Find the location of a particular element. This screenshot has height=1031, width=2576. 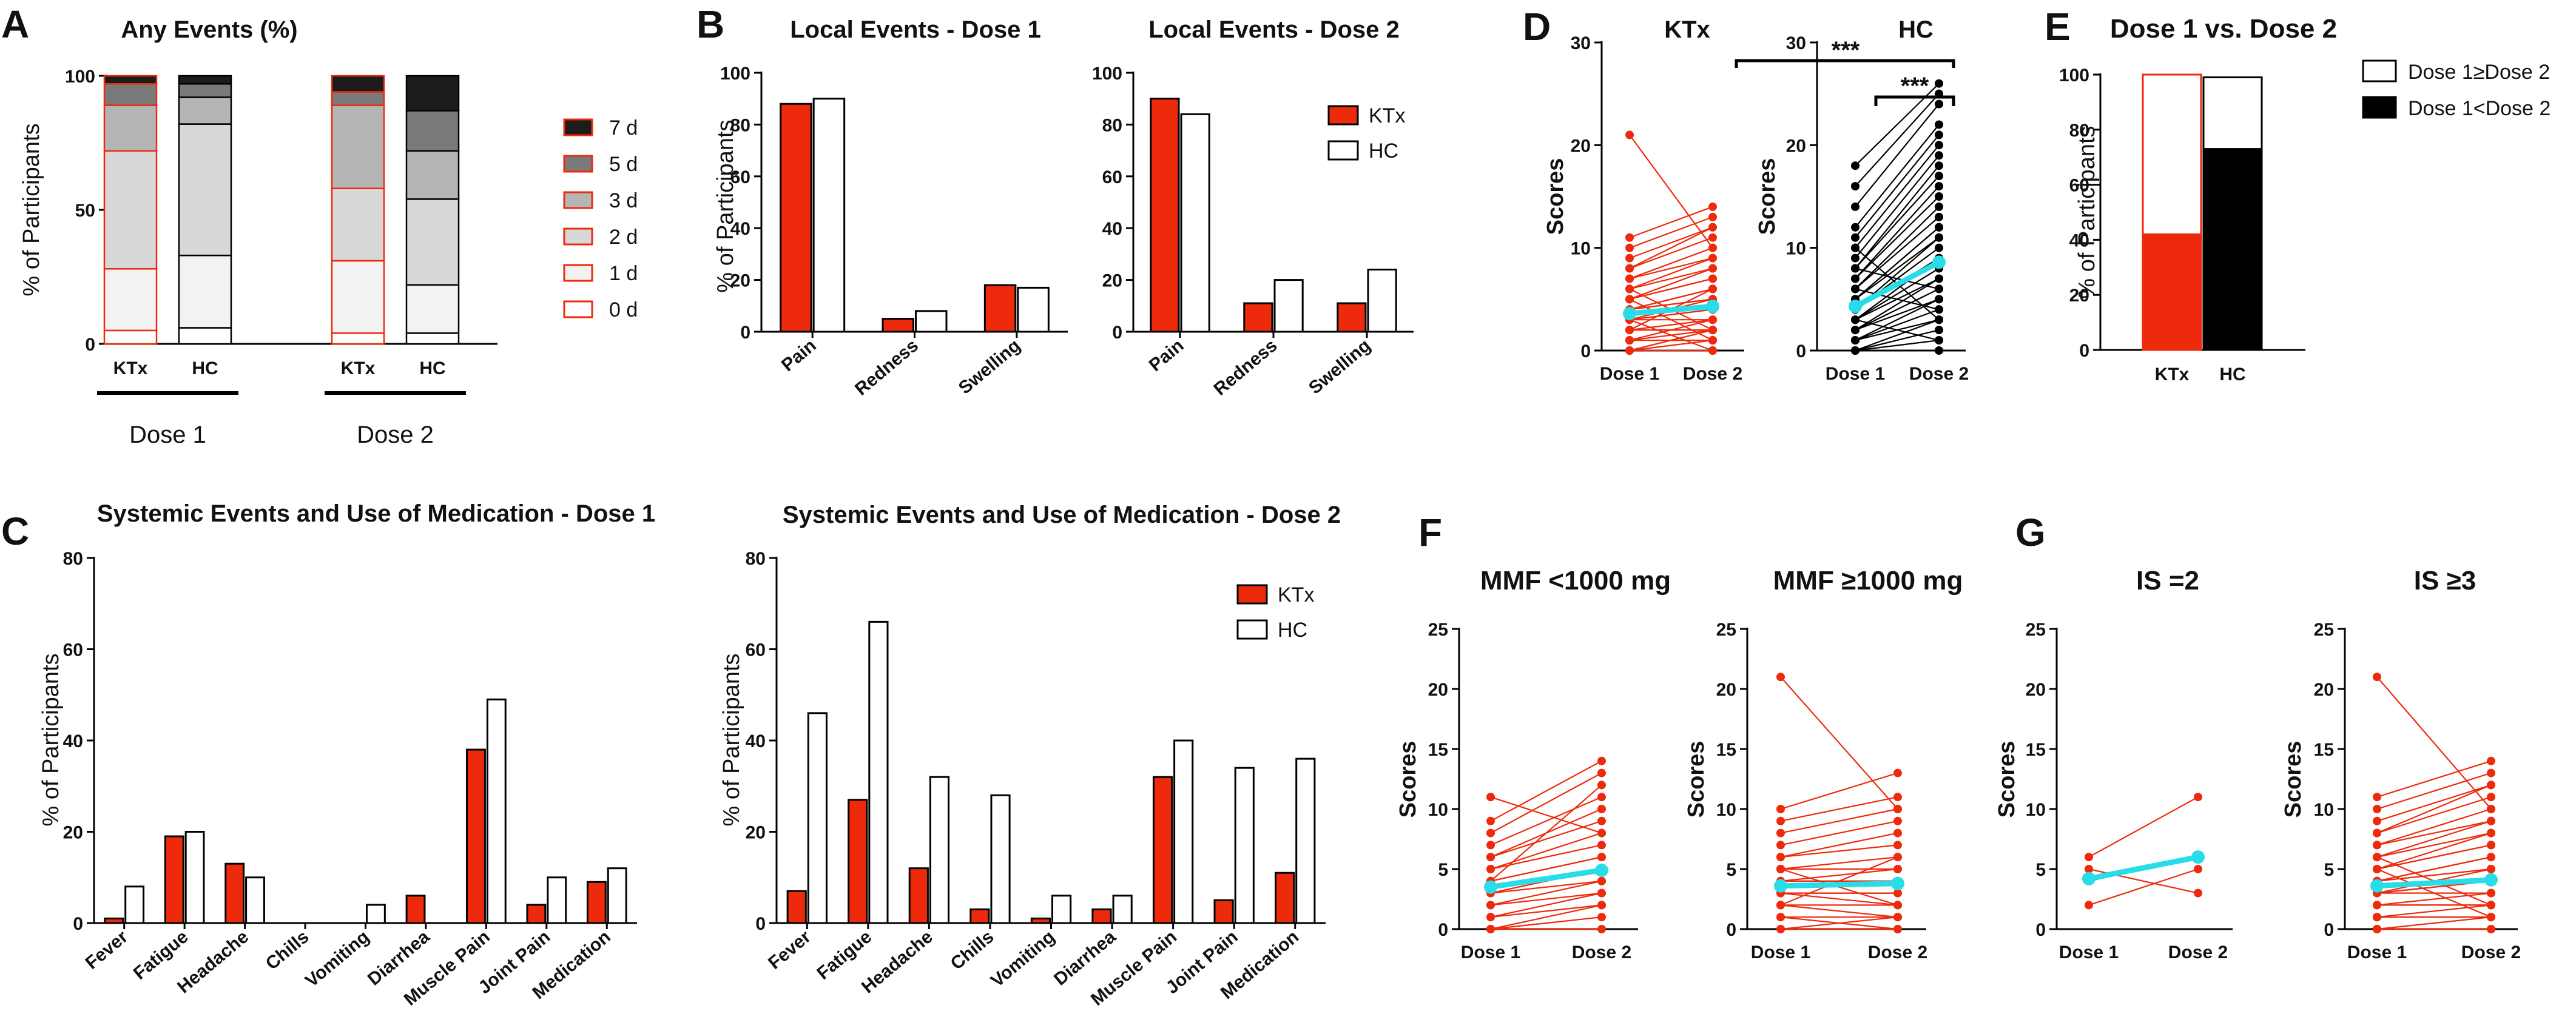

group-label: Dose 1 is located at coordinates (167, 434).